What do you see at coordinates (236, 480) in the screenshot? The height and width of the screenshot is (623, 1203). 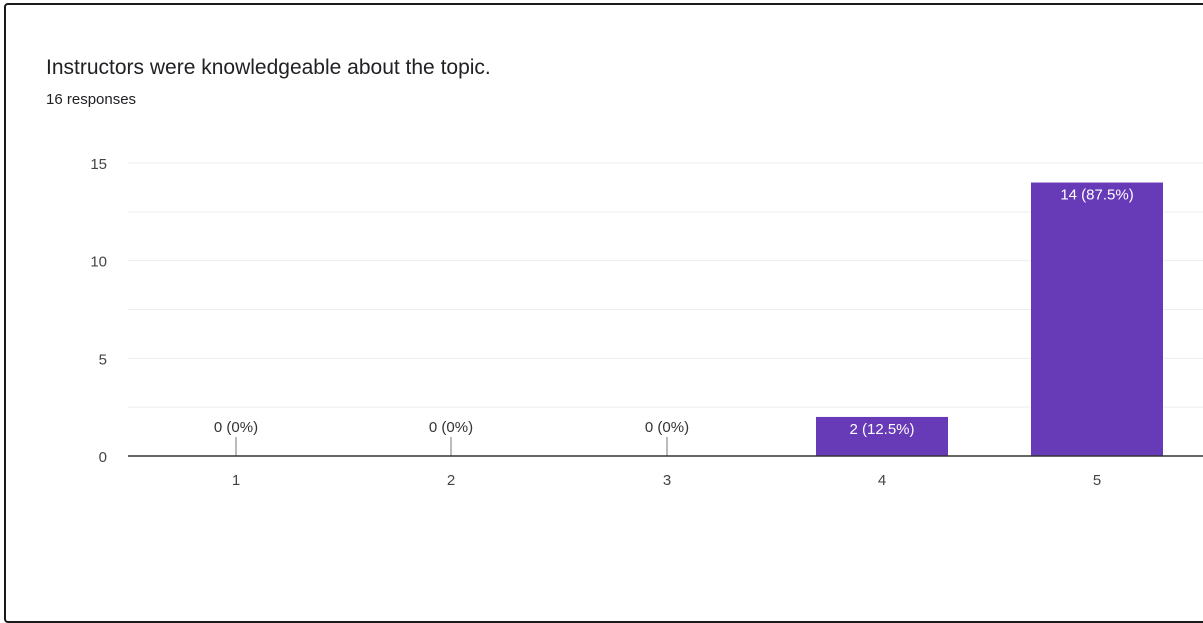 I see `x-tick-label: 1` at bounding box center [236, 480].